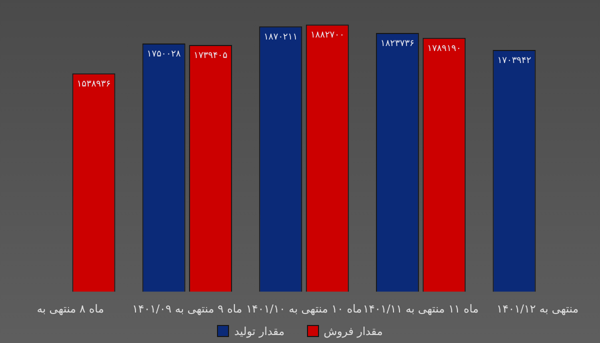 The image size is (600, 343). Describe the element at coordinates (420, 309) in the screenshot. I see `x-tick-label: ماه ۱۱ منتهی به ۱۴۰۱/۱۱` at that location.